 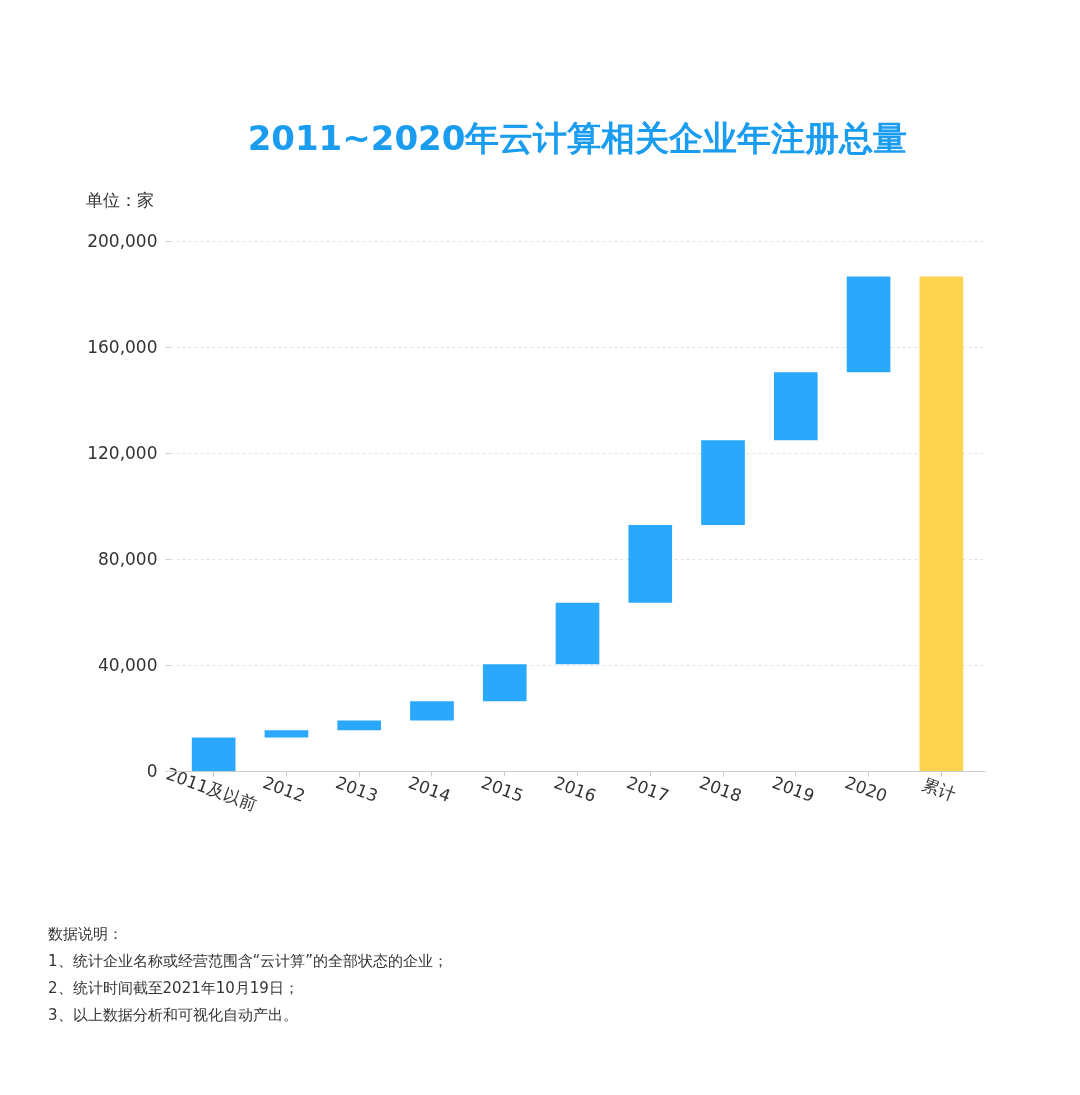 What do you see at coordinates (152, 770) in the screenshot?
I see `y-tick-label: 0` at bounding box center [152, 770].